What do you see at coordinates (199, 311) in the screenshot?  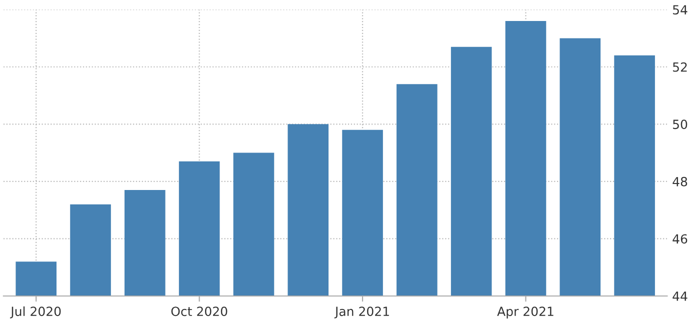 I see `x-tick-label: Oct 2020` at bounding box center [199, 311].